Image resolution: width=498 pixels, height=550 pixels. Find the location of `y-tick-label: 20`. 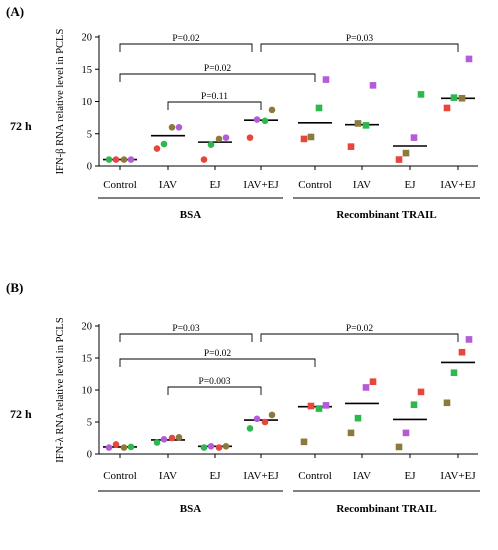

y-tick-label: 20 is located at coordinates (87, 38).